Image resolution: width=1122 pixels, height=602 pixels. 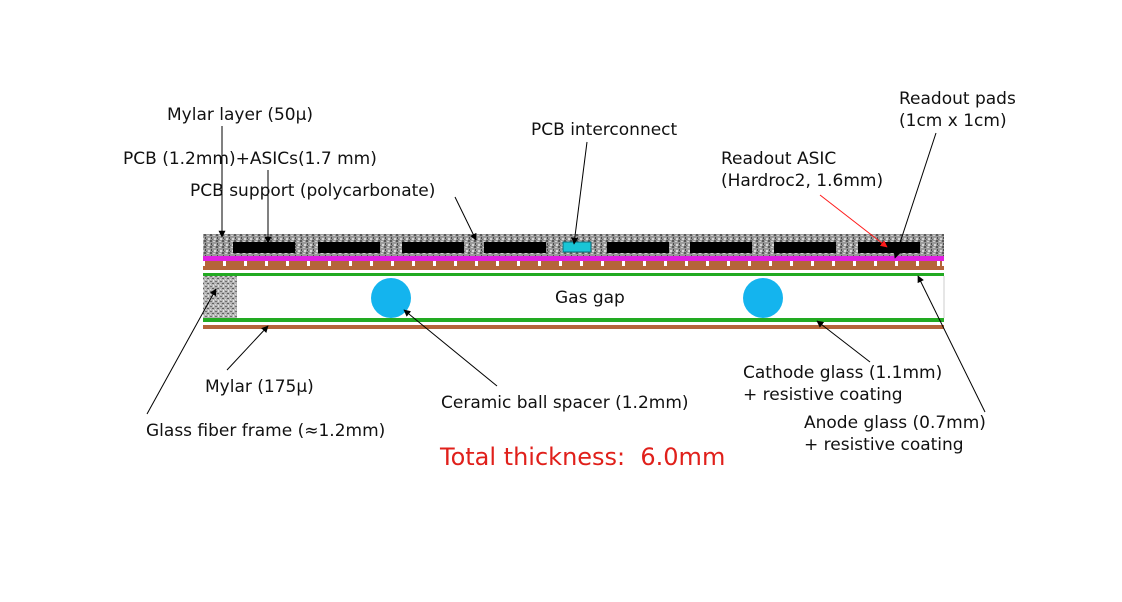 What do you see at coordinates (915, 195) in the screenshot?
I see `leader-readout-pads` at bounding box center [915, 195].